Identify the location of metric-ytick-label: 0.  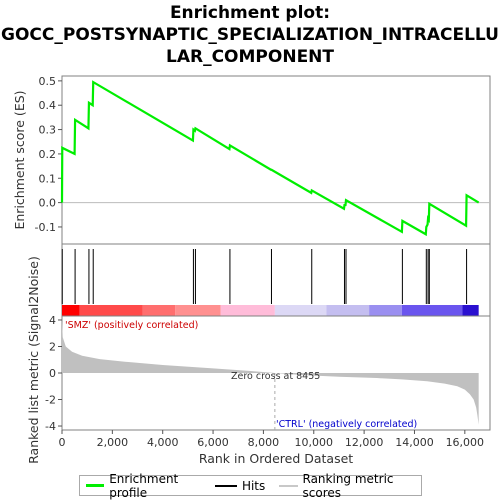
(52, 373).